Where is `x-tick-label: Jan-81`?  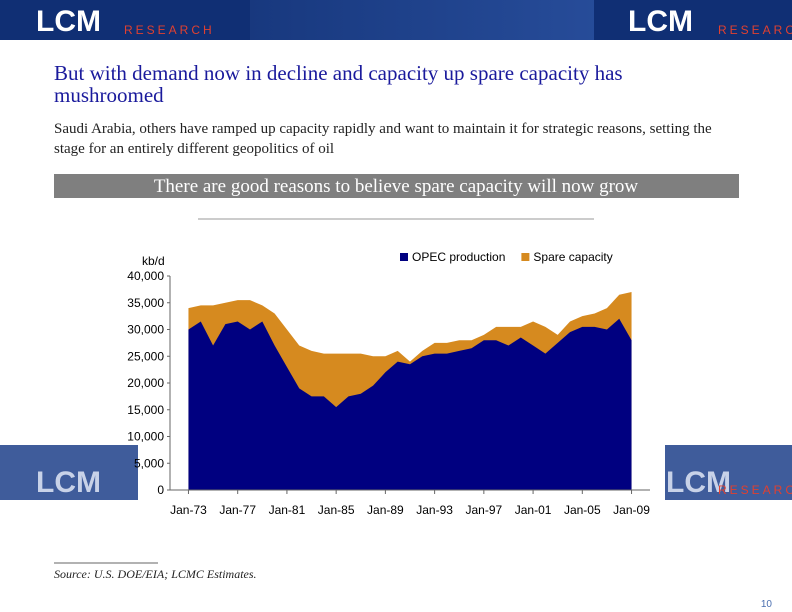
x-tick-label: Jan-81 is located at coordinates (287, 510).